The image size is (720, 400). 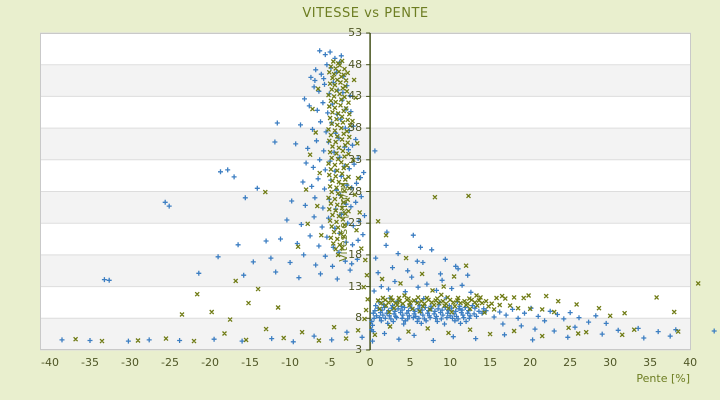 What do you see at coordinates (355, 96) in the screenshot?
I see `y-tick-label: 43` at bounding box center [355, 96].